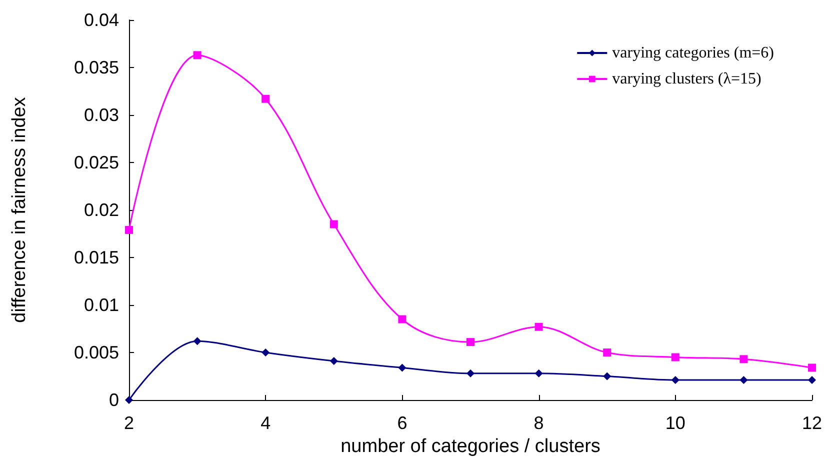  What do you see at coordinates (96, 352) in the screenshot?
I see `y-tick-label: 0.005` at bounding box center [96, 352].